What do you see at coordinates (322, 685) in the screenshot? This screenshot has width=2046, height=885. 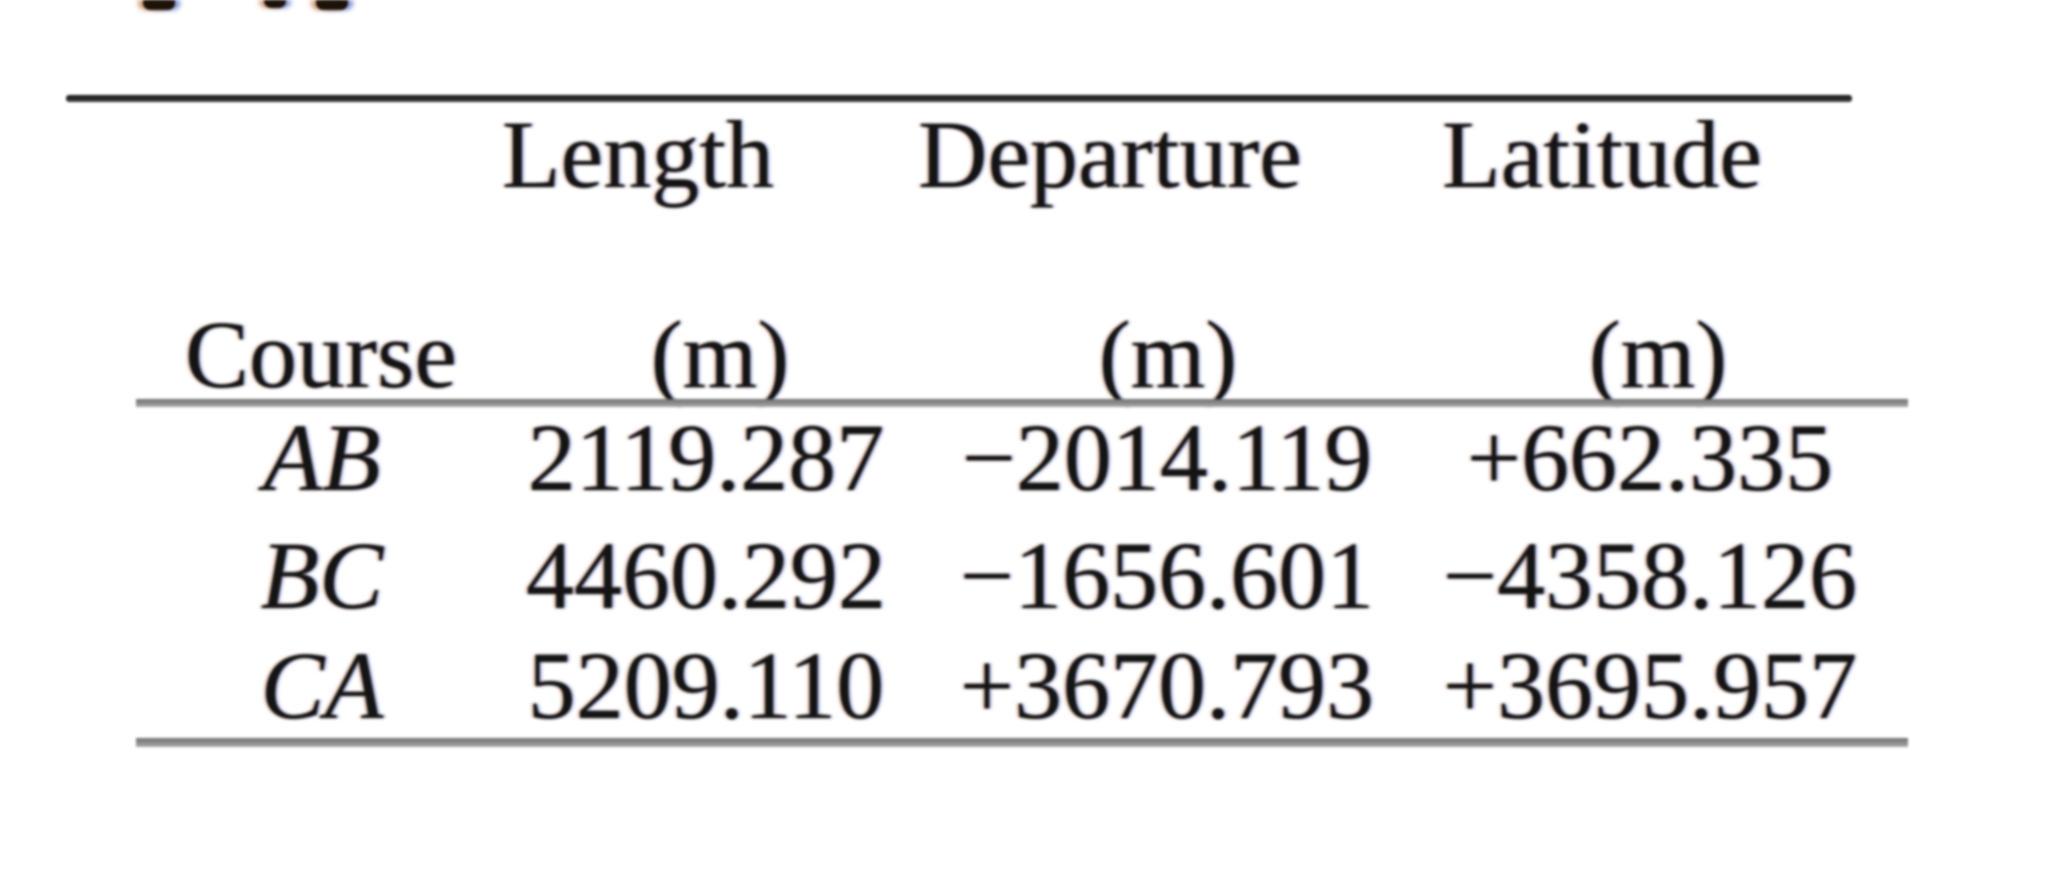 I see `cell-course: CA` at bounding box center [322, 685].